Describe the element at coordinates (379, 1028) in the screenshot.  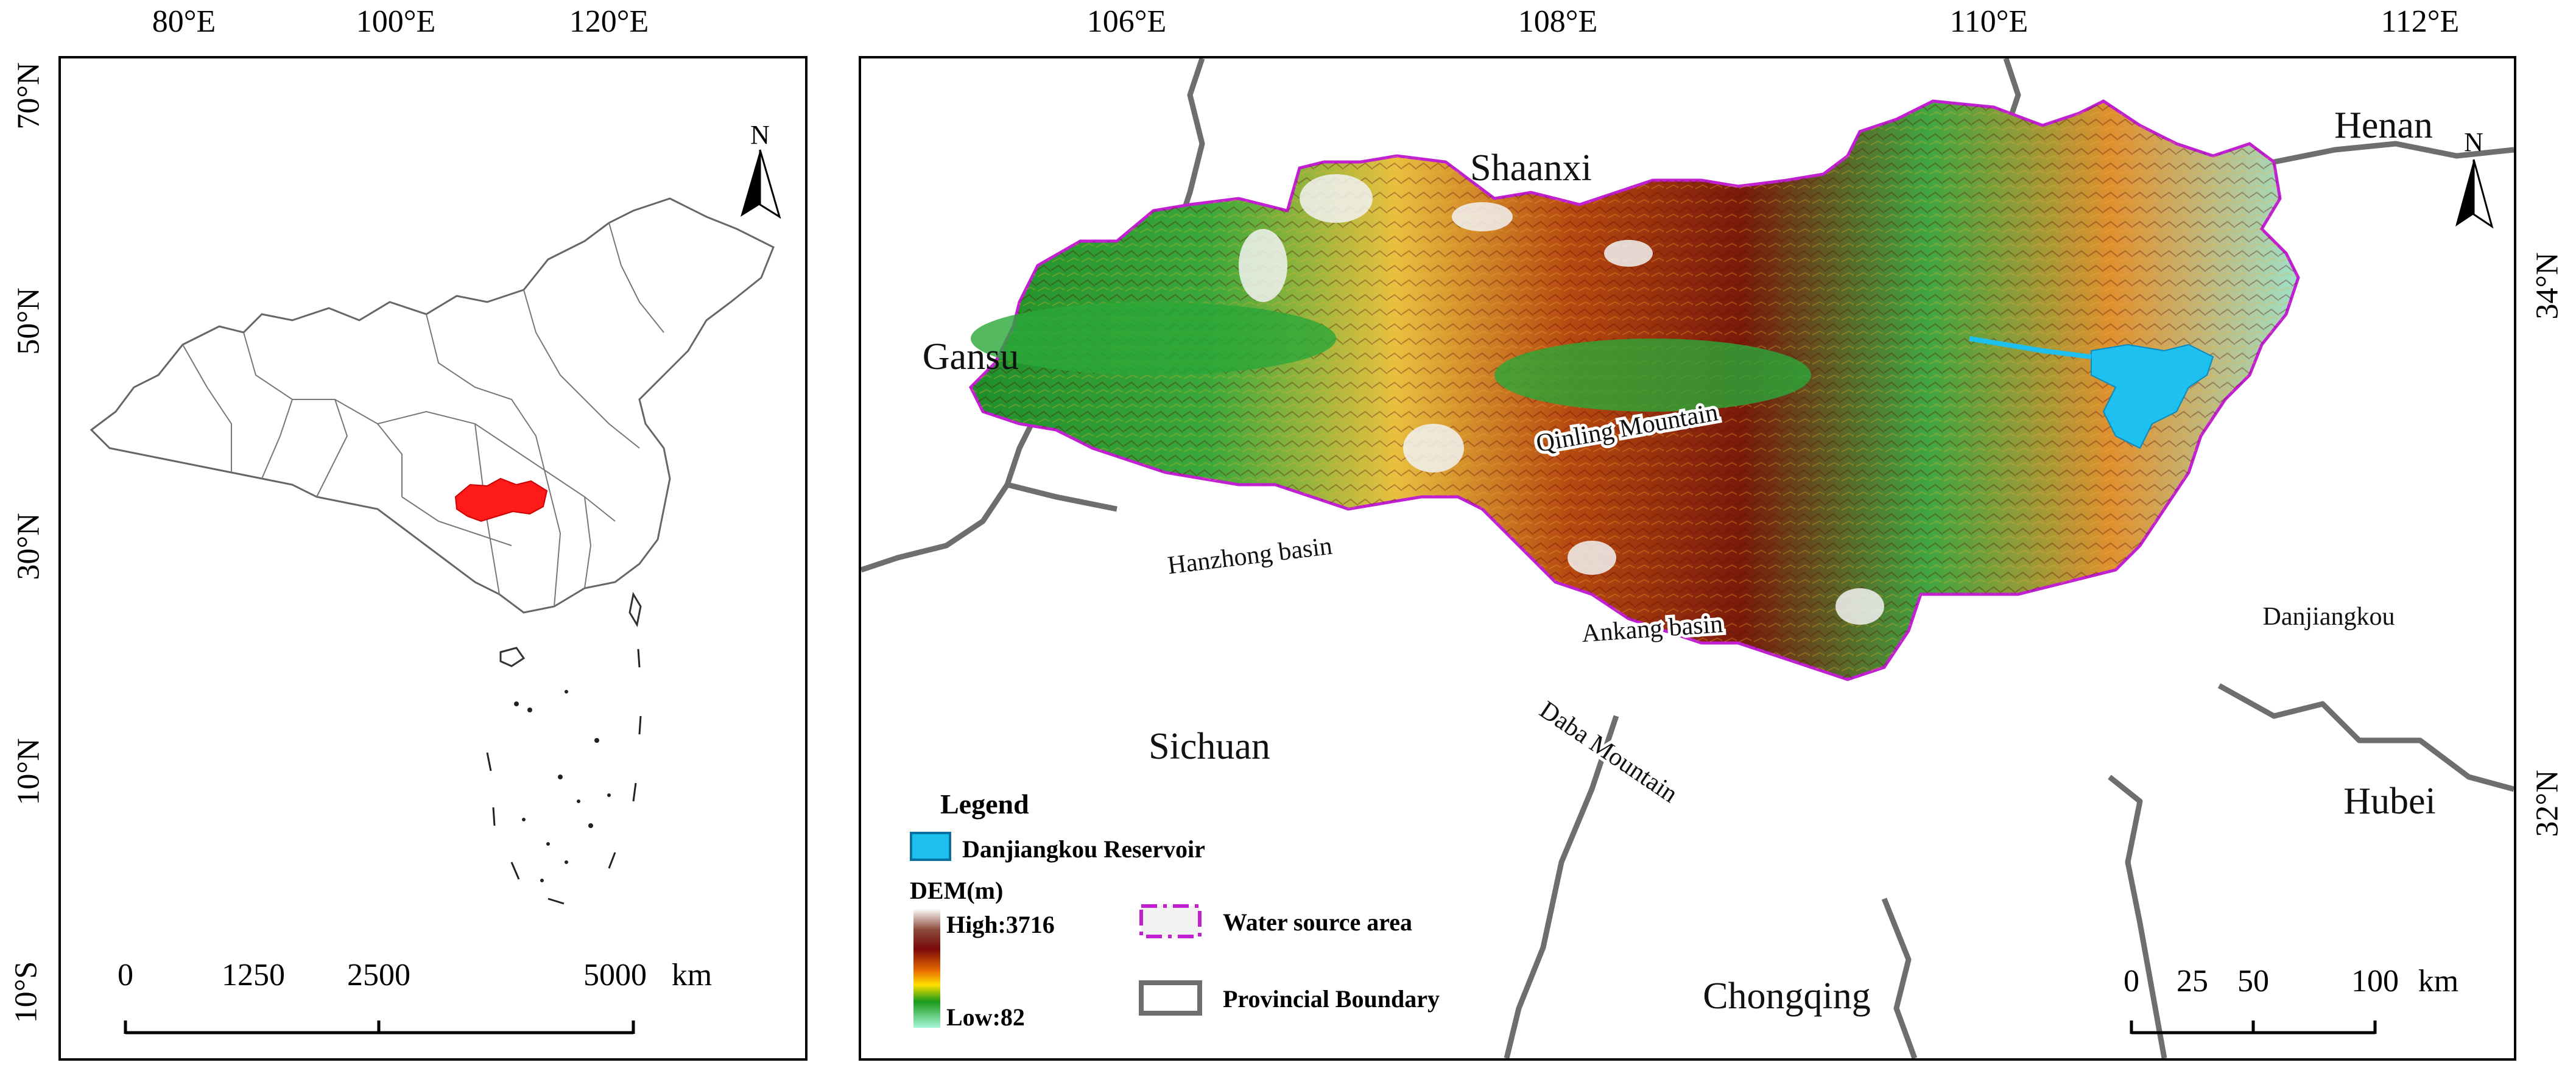
I see `scale-bar-left` at that location.